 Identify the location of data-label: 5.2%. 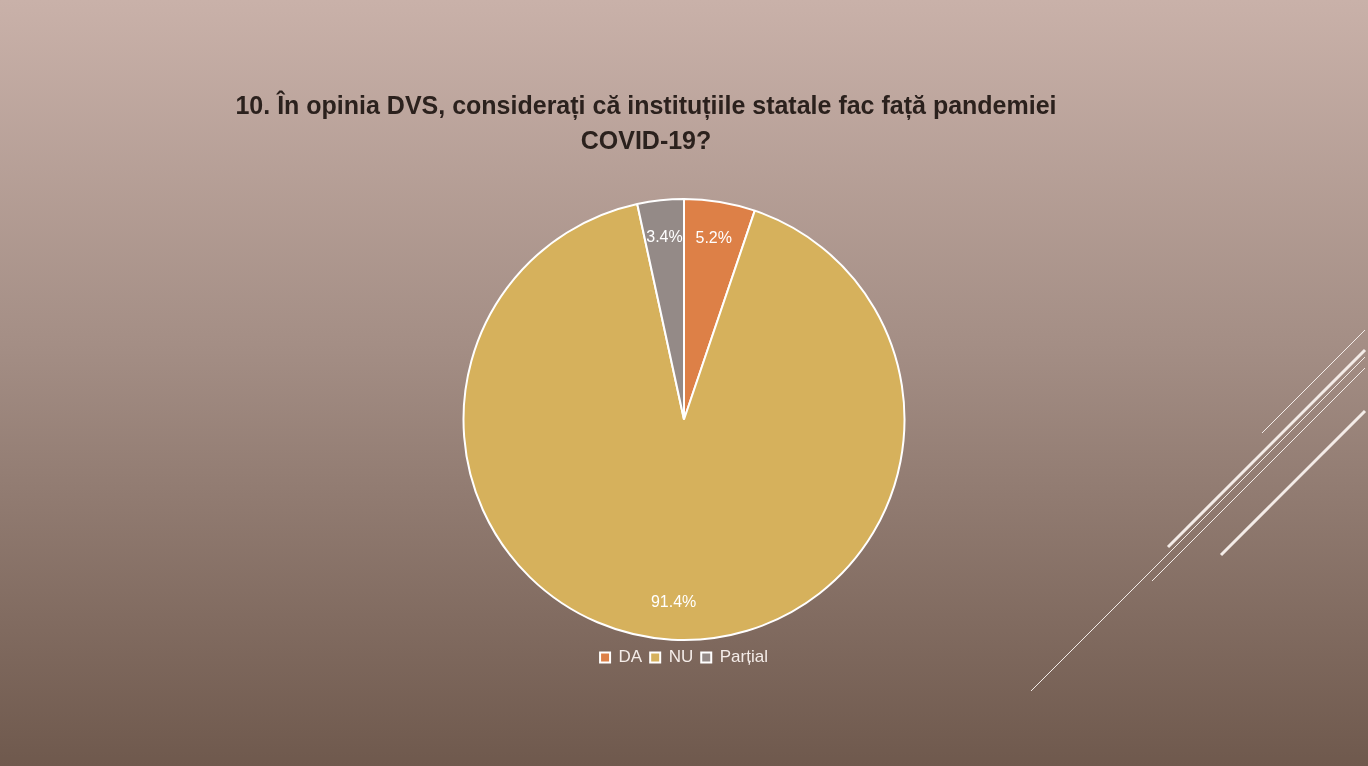
(713, 238).